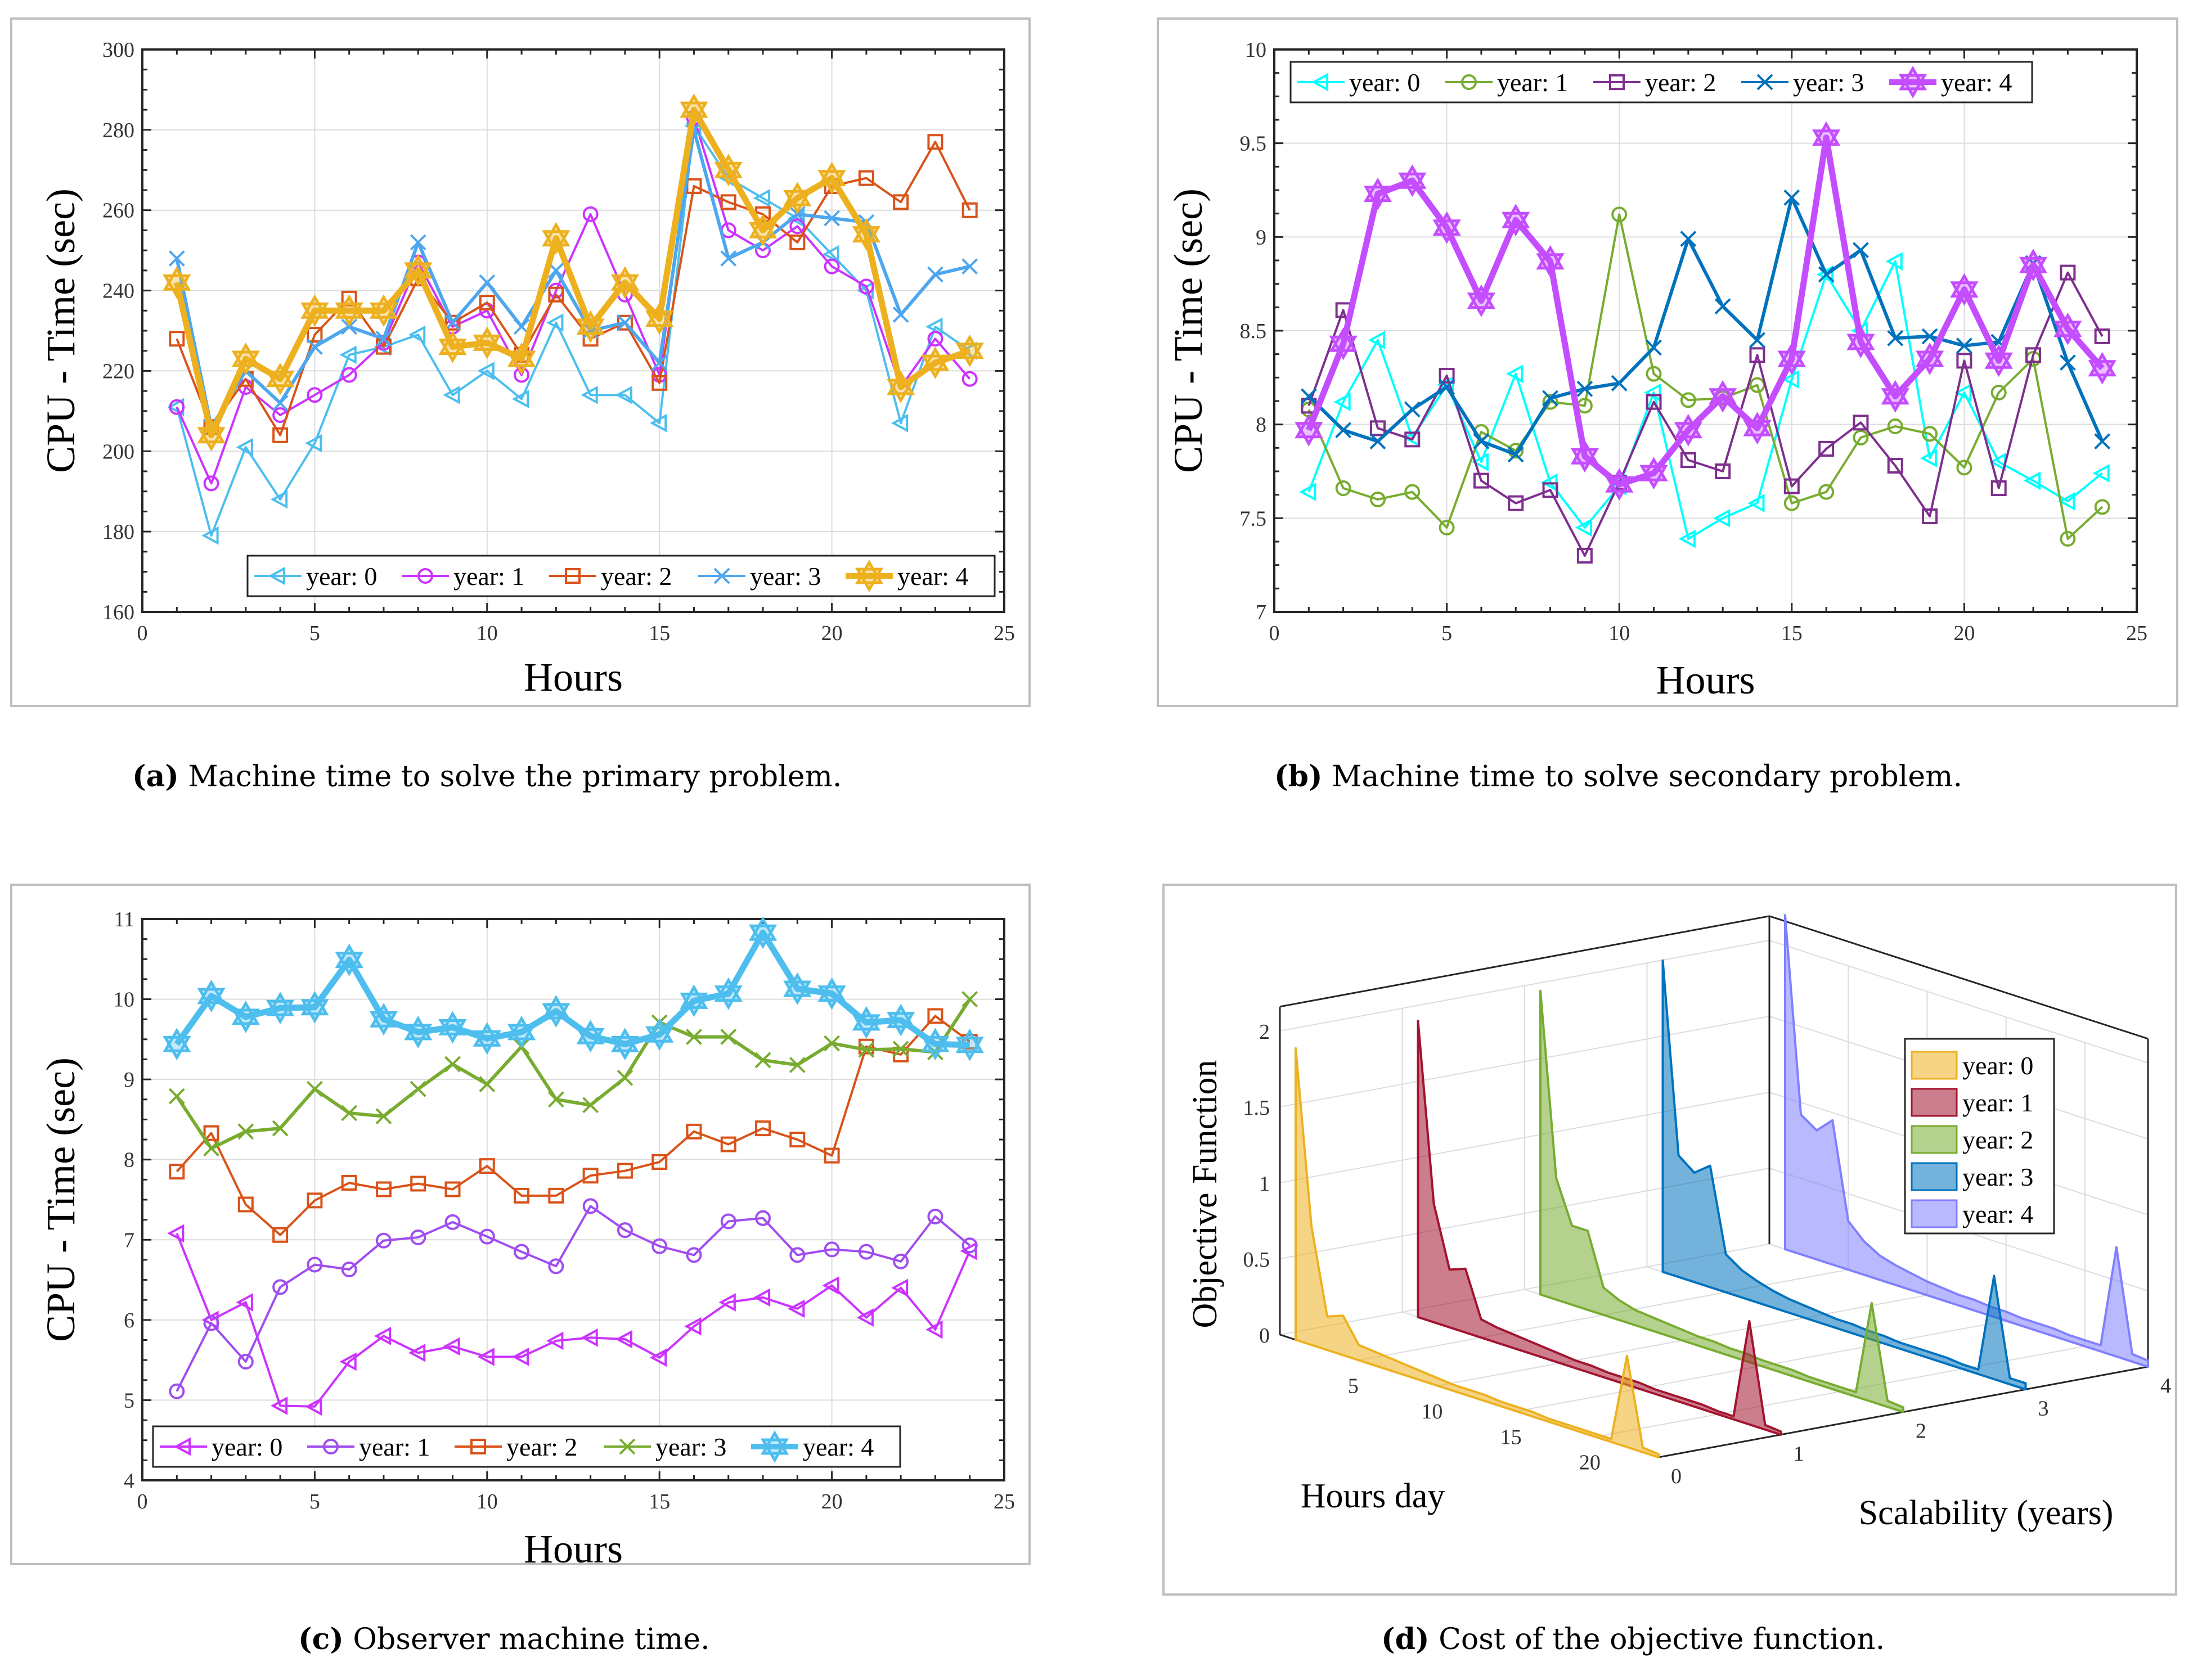  What do you see at coordinates (690, 1447) in the screenshot?
I see `legend-label: year: 3` at bounding box center [690, 1447].